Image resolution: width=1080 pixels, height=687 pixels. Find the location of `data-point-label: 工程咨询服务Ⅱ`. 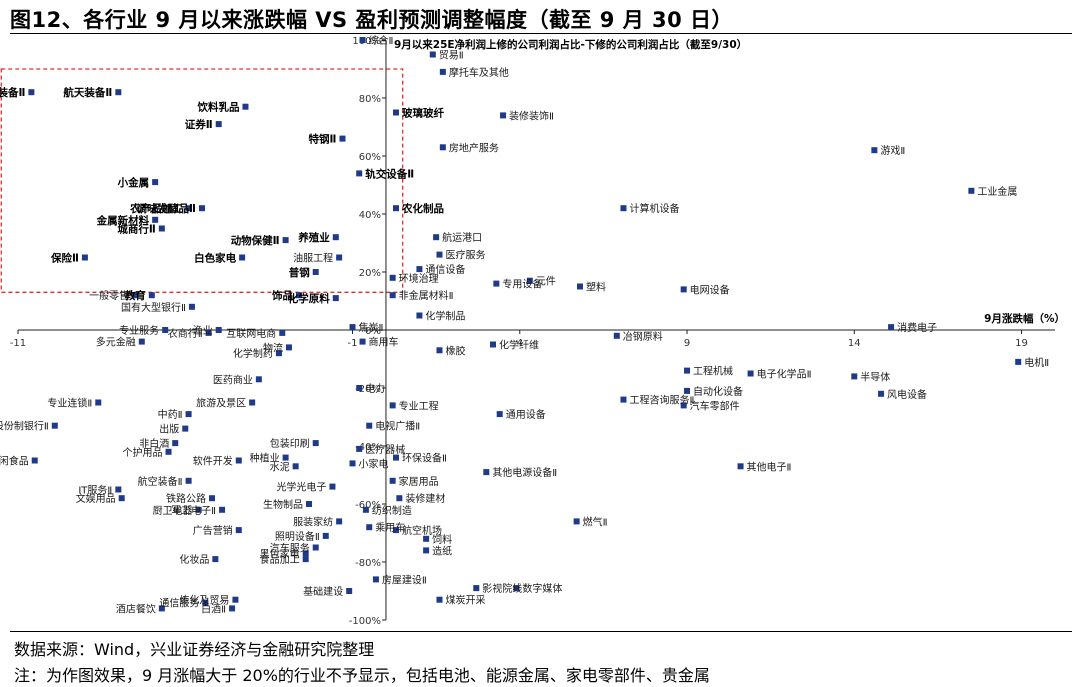

data-point-label: 工程咨询服务Ⅱ is located at coordinates (661, 400).